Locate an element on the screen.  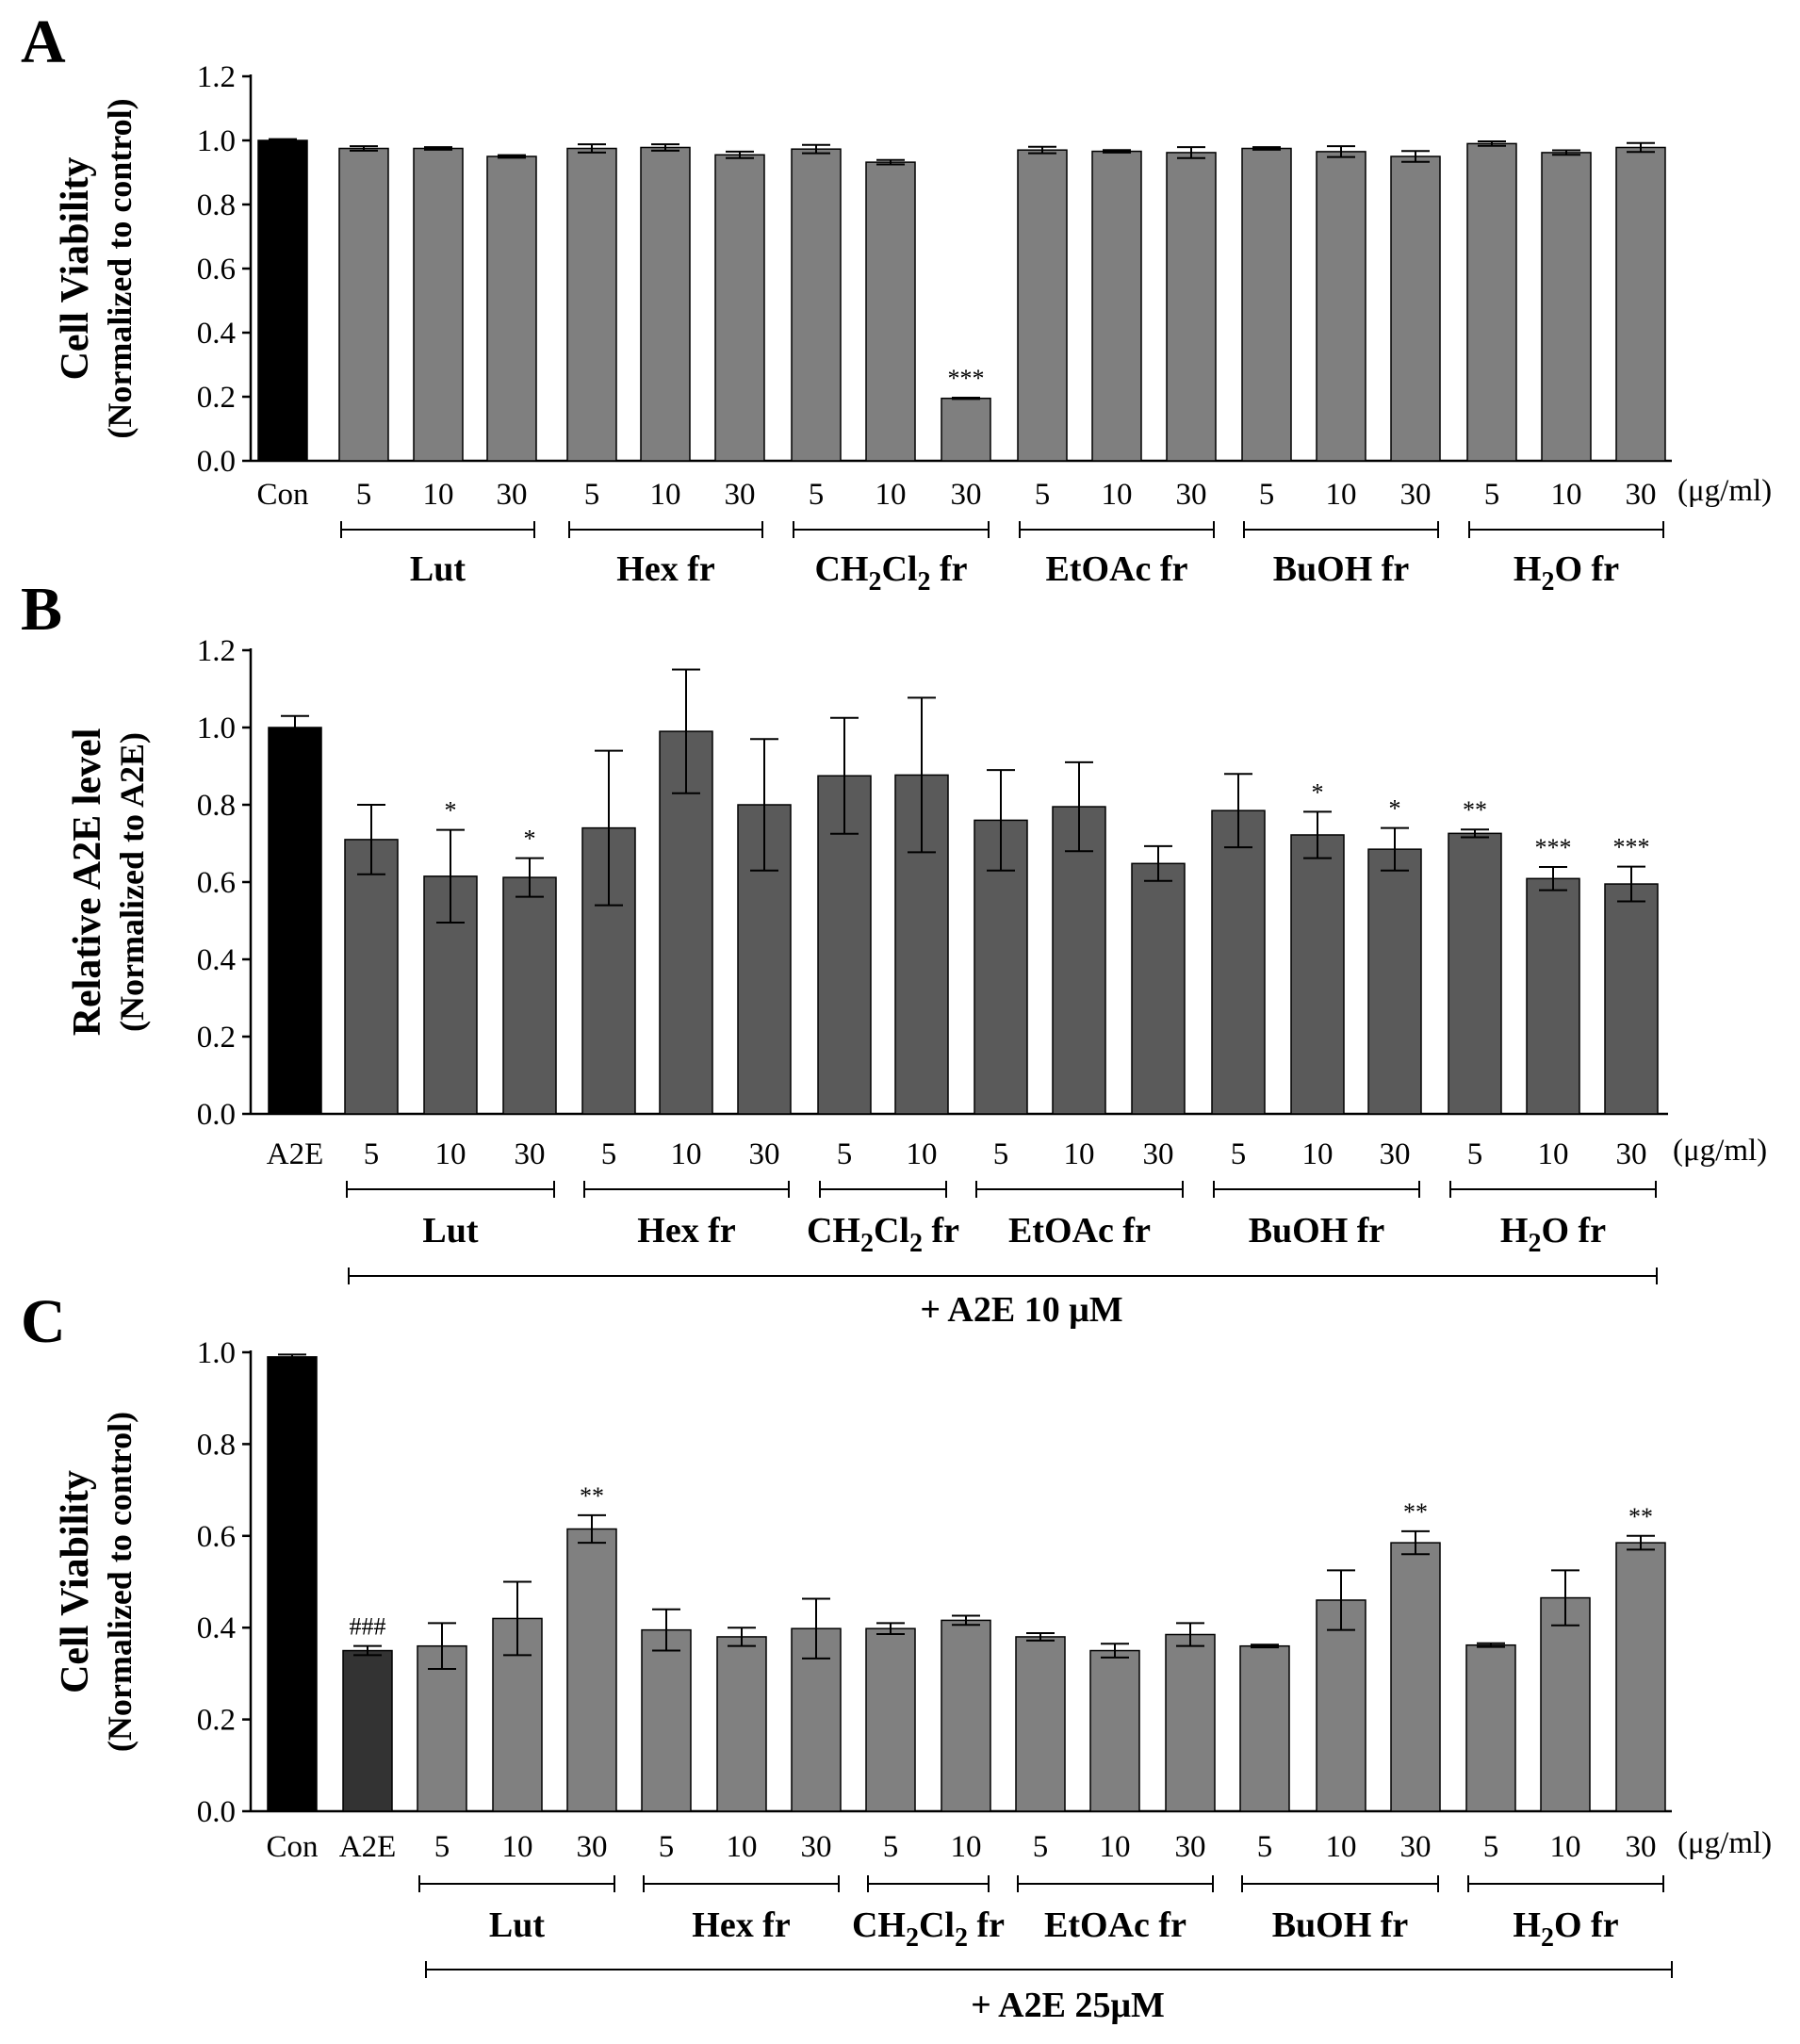
significance-label: *** is located at coordinates (966, 378).